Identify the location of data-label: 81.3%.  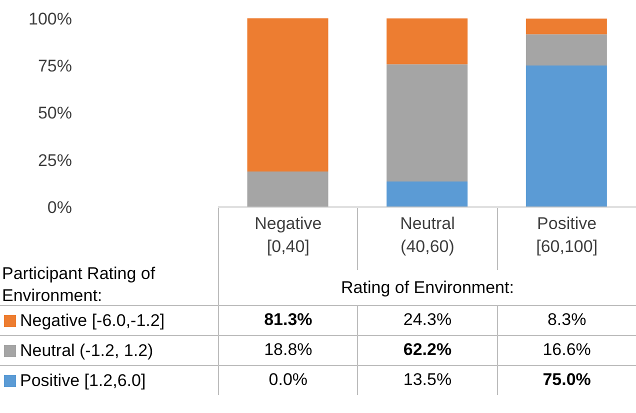
(288, 320).